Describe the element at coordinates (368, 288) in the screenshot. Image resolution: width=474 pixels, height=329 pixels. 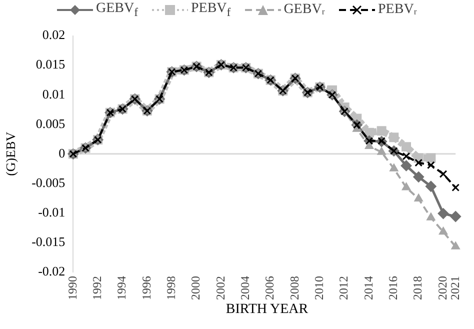
I see `x-tick-label: 2014` at that location.